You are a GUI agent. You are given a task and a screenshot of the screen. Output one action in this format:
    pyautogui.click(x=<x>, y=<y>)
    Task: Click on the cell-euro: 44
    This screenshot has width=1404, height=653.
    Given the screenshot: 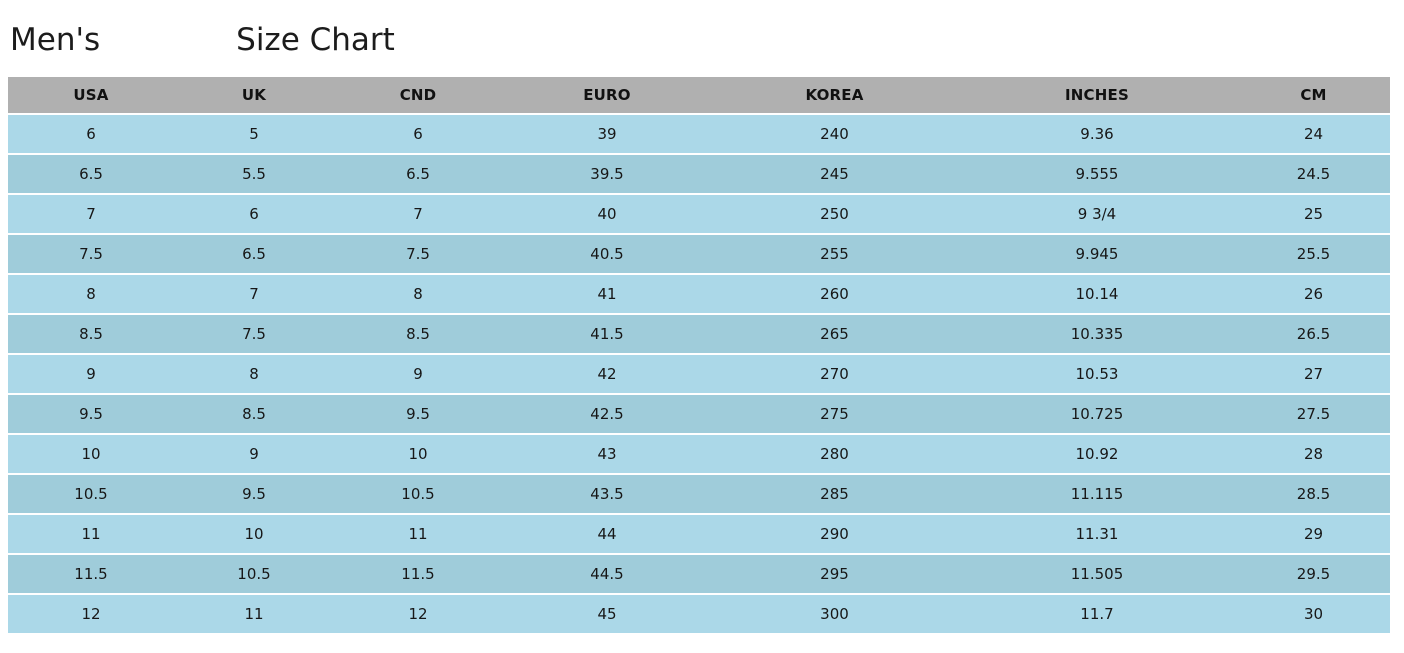 What is the action you would take?
    pyautogui.click(x=607, y=534)
    